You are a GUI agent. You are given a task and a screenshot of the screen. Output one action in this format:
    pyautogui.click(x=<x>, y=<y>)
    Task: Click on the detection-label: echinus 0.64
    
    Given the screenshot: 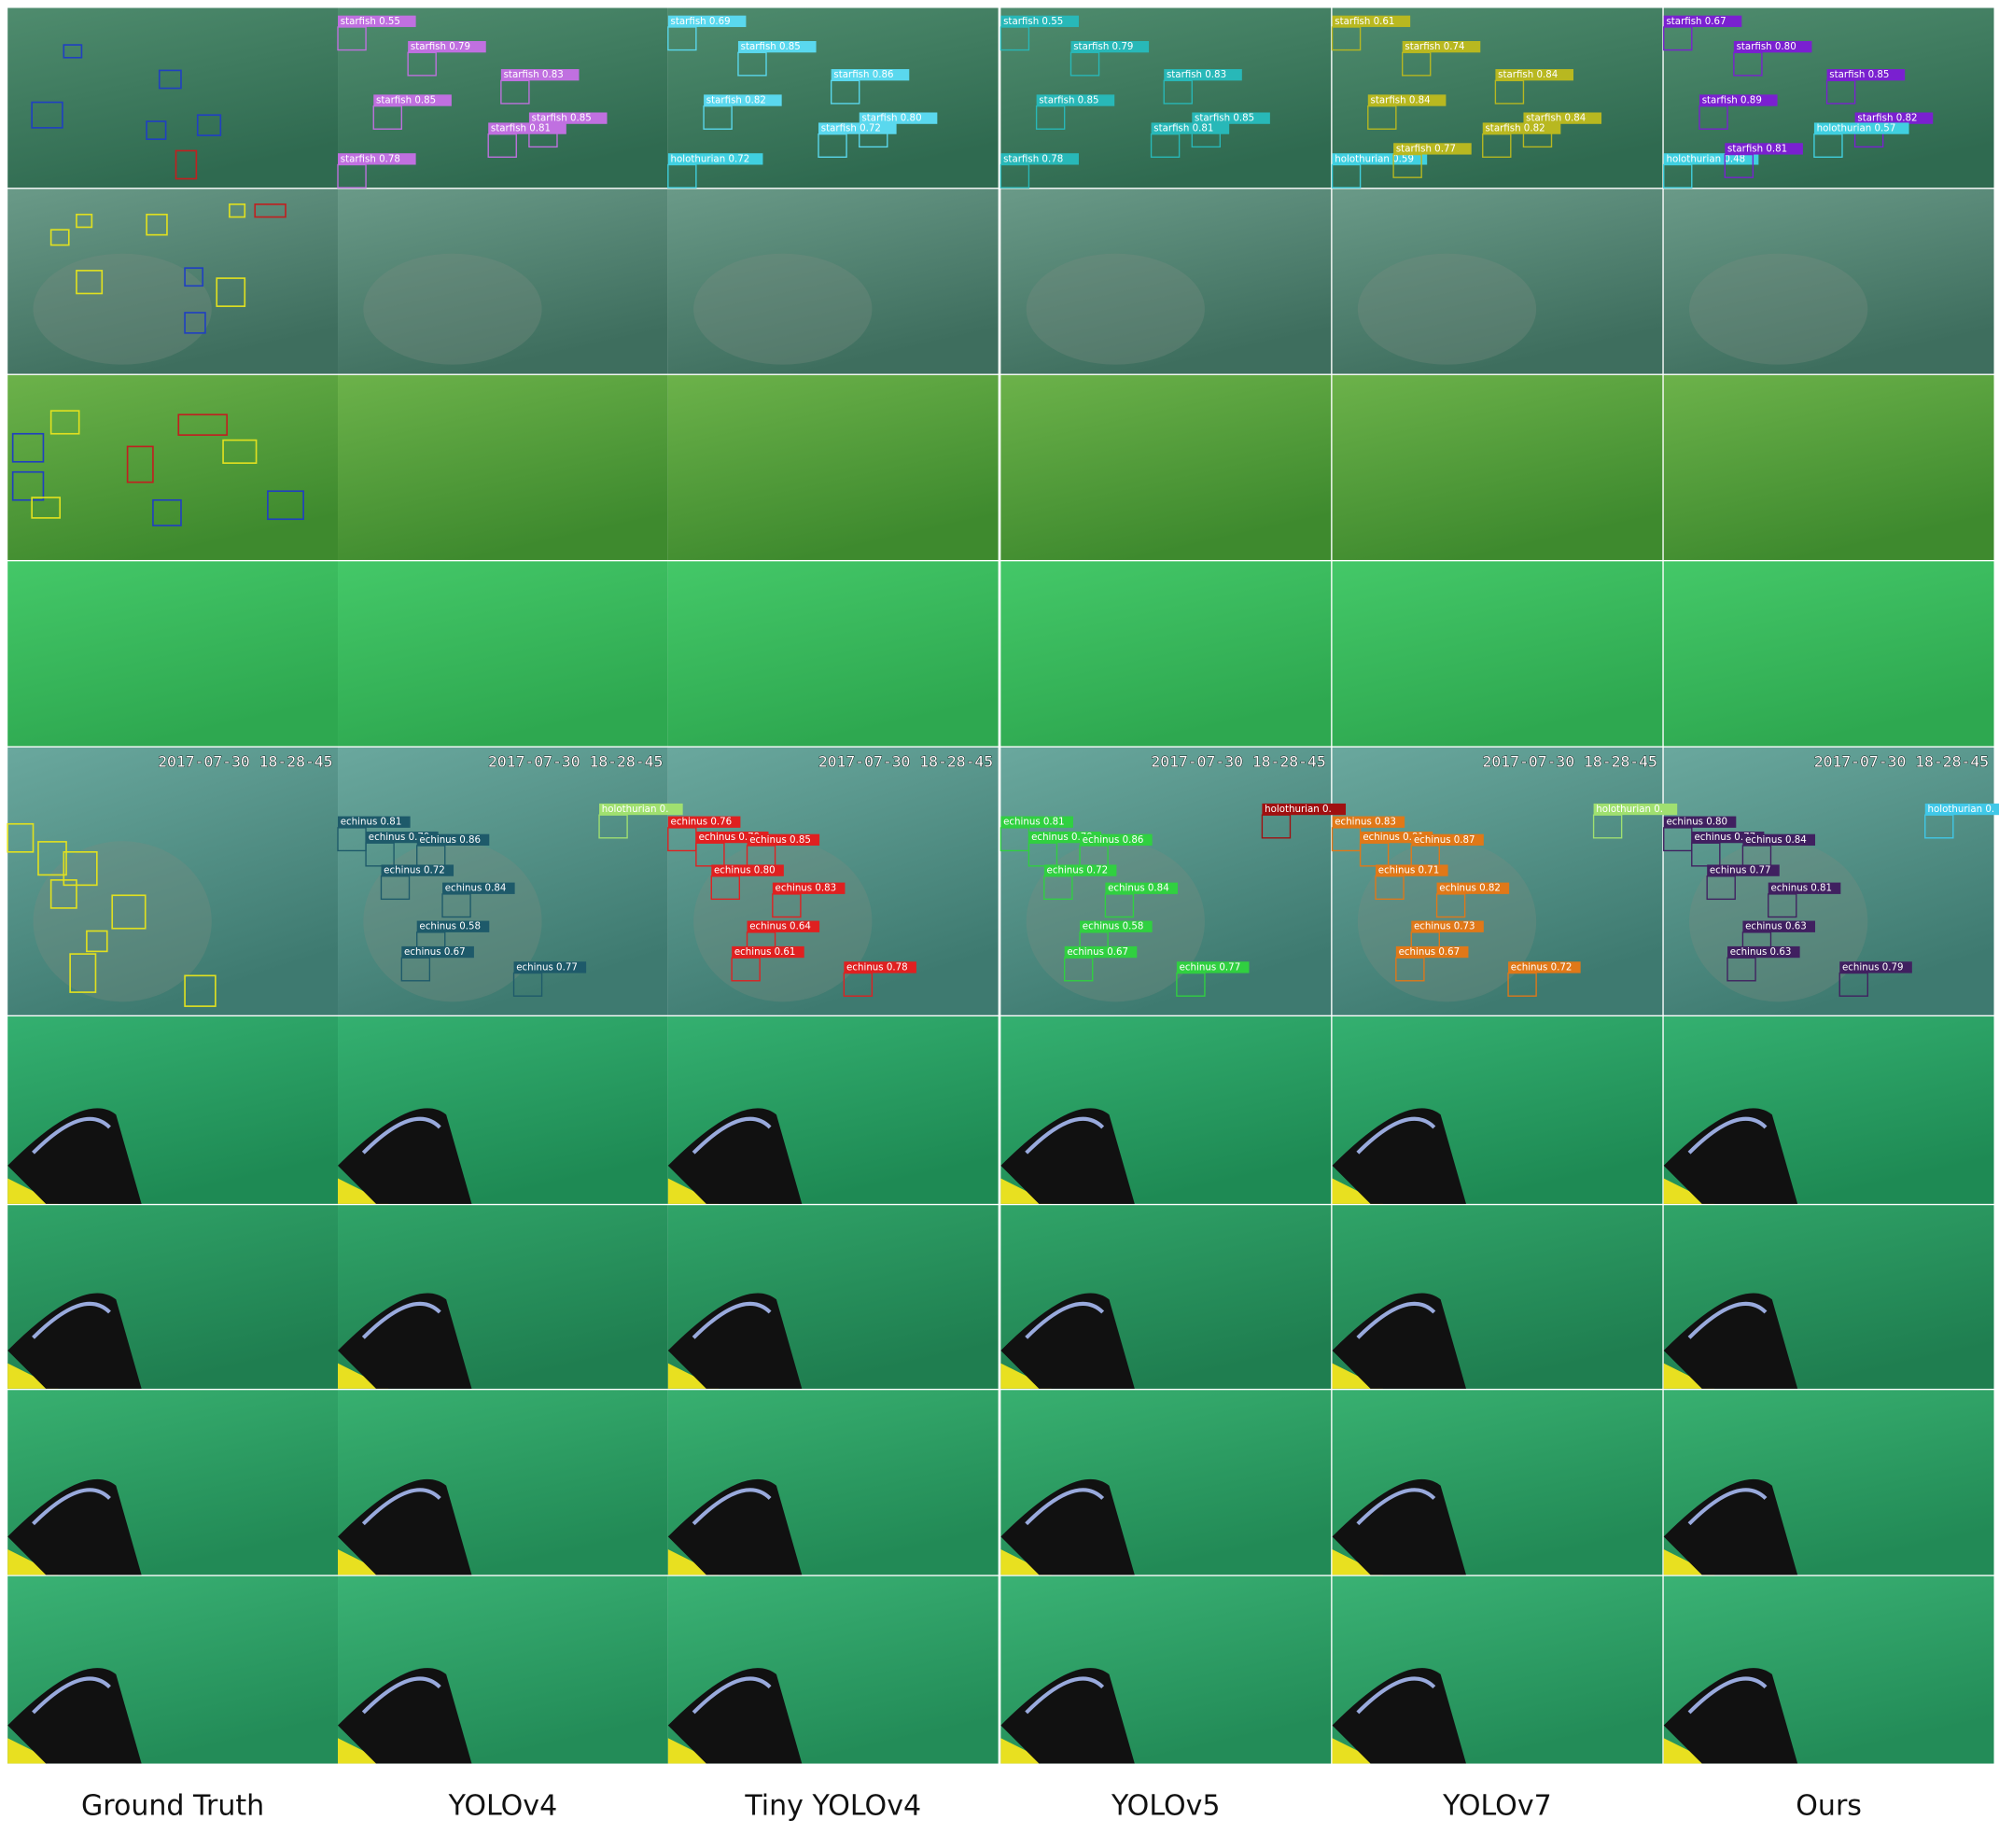 What is the action you would take?
    pyautogui.click(x=780, y=926)
    